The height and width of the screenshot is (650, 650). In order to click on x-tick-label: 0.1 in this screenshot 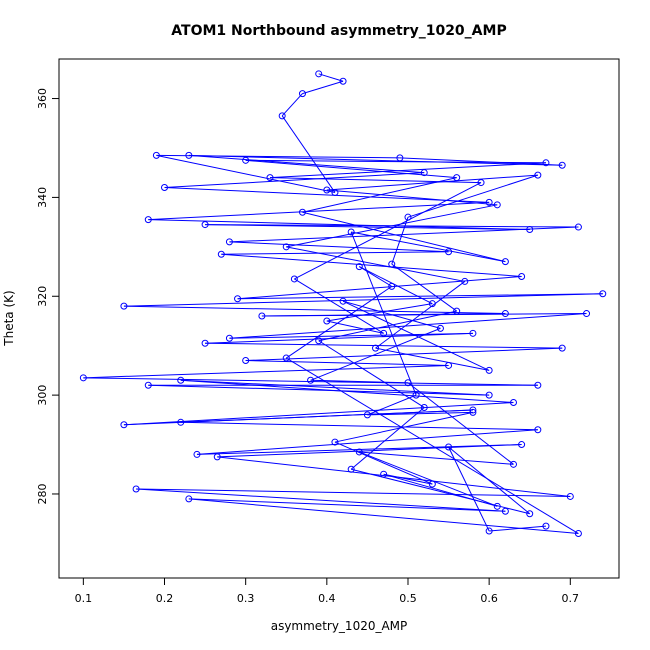, I will do `click(84, 598)`.